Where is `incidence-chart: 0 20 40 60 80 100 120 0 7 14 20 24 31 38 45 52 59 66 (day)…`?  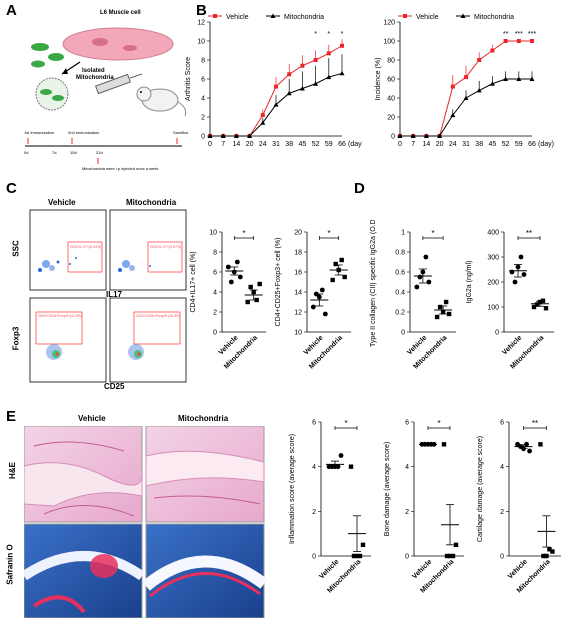
incidence-chart: 0 20 40 60 80 100 120 0 7 14 20 24 31 38 45 52 59 66 (day)… is located at coordinates (464, 80).